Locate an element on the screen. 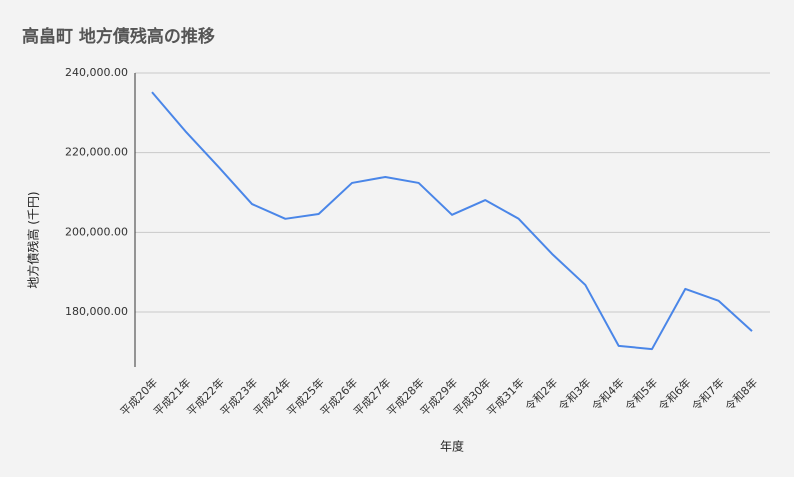  x-tick-label: 令和5年 is located at coordinates (641, 394).